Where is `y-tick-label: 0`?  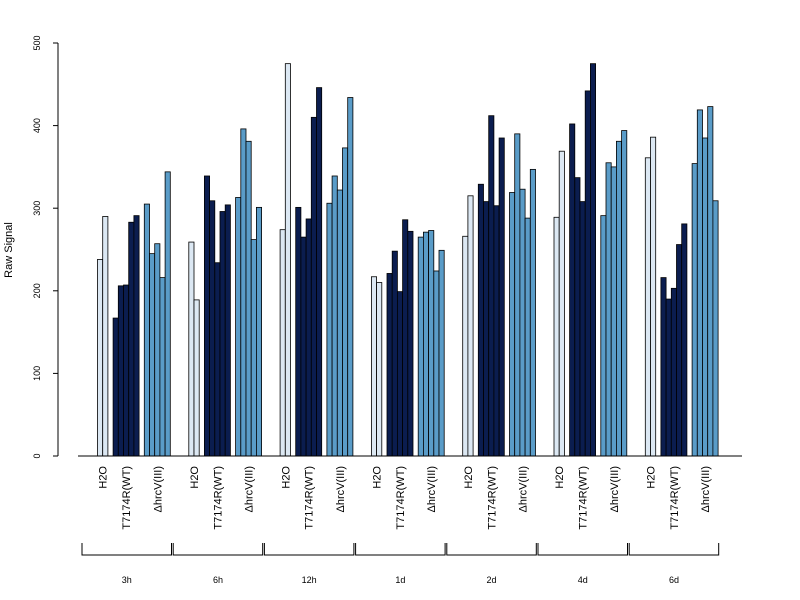
y-tick-label: 0 is located at coordinates (37, 455).